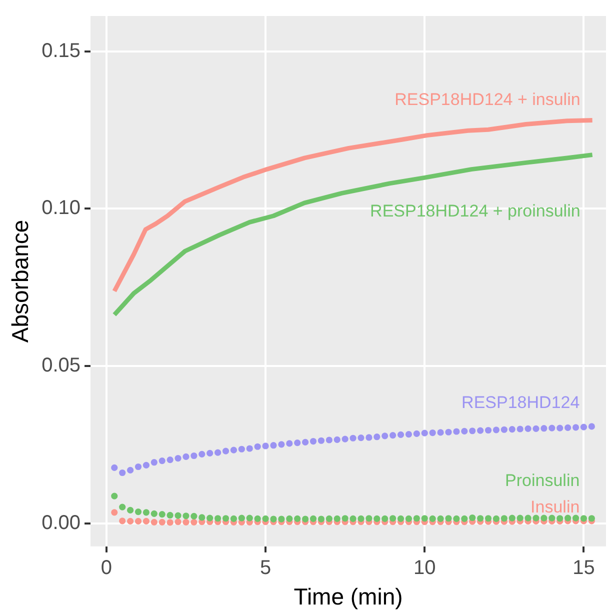  Describe the element at coordinates (425, 567) in the screenshot. I see `x-tick-label: 10` at that location.